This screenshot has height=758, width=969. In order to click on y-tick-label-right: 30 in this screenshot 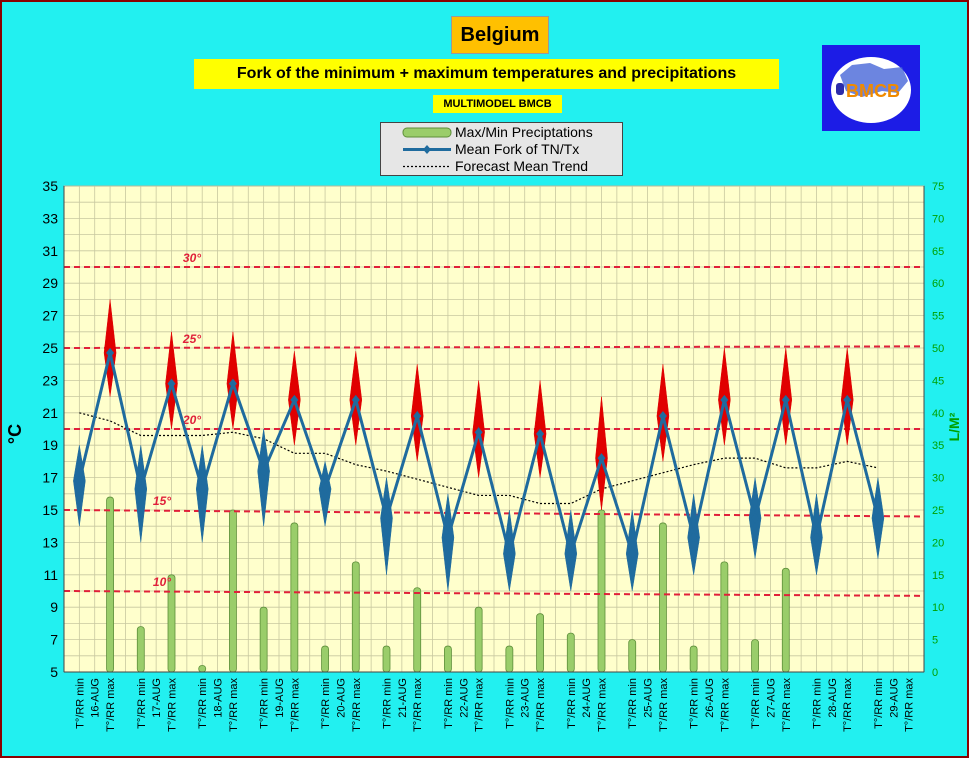, I will do `click(938, 479)`.